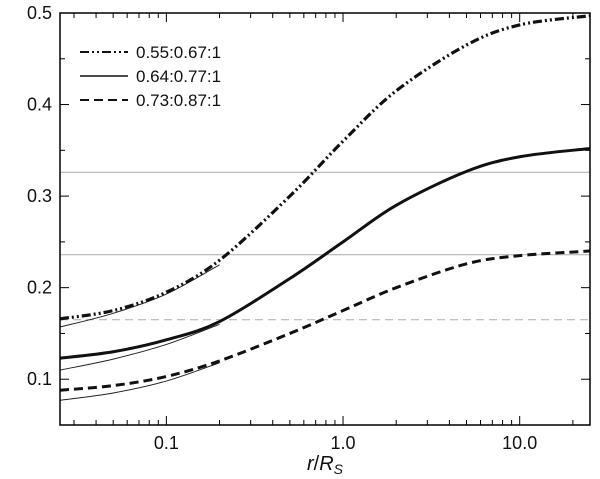 The image size is (600, 479). What do you see at coordinates (39, 288) in the screenshot?
I see `y-tick-label: 0.2` at bounding box center [39, 288].